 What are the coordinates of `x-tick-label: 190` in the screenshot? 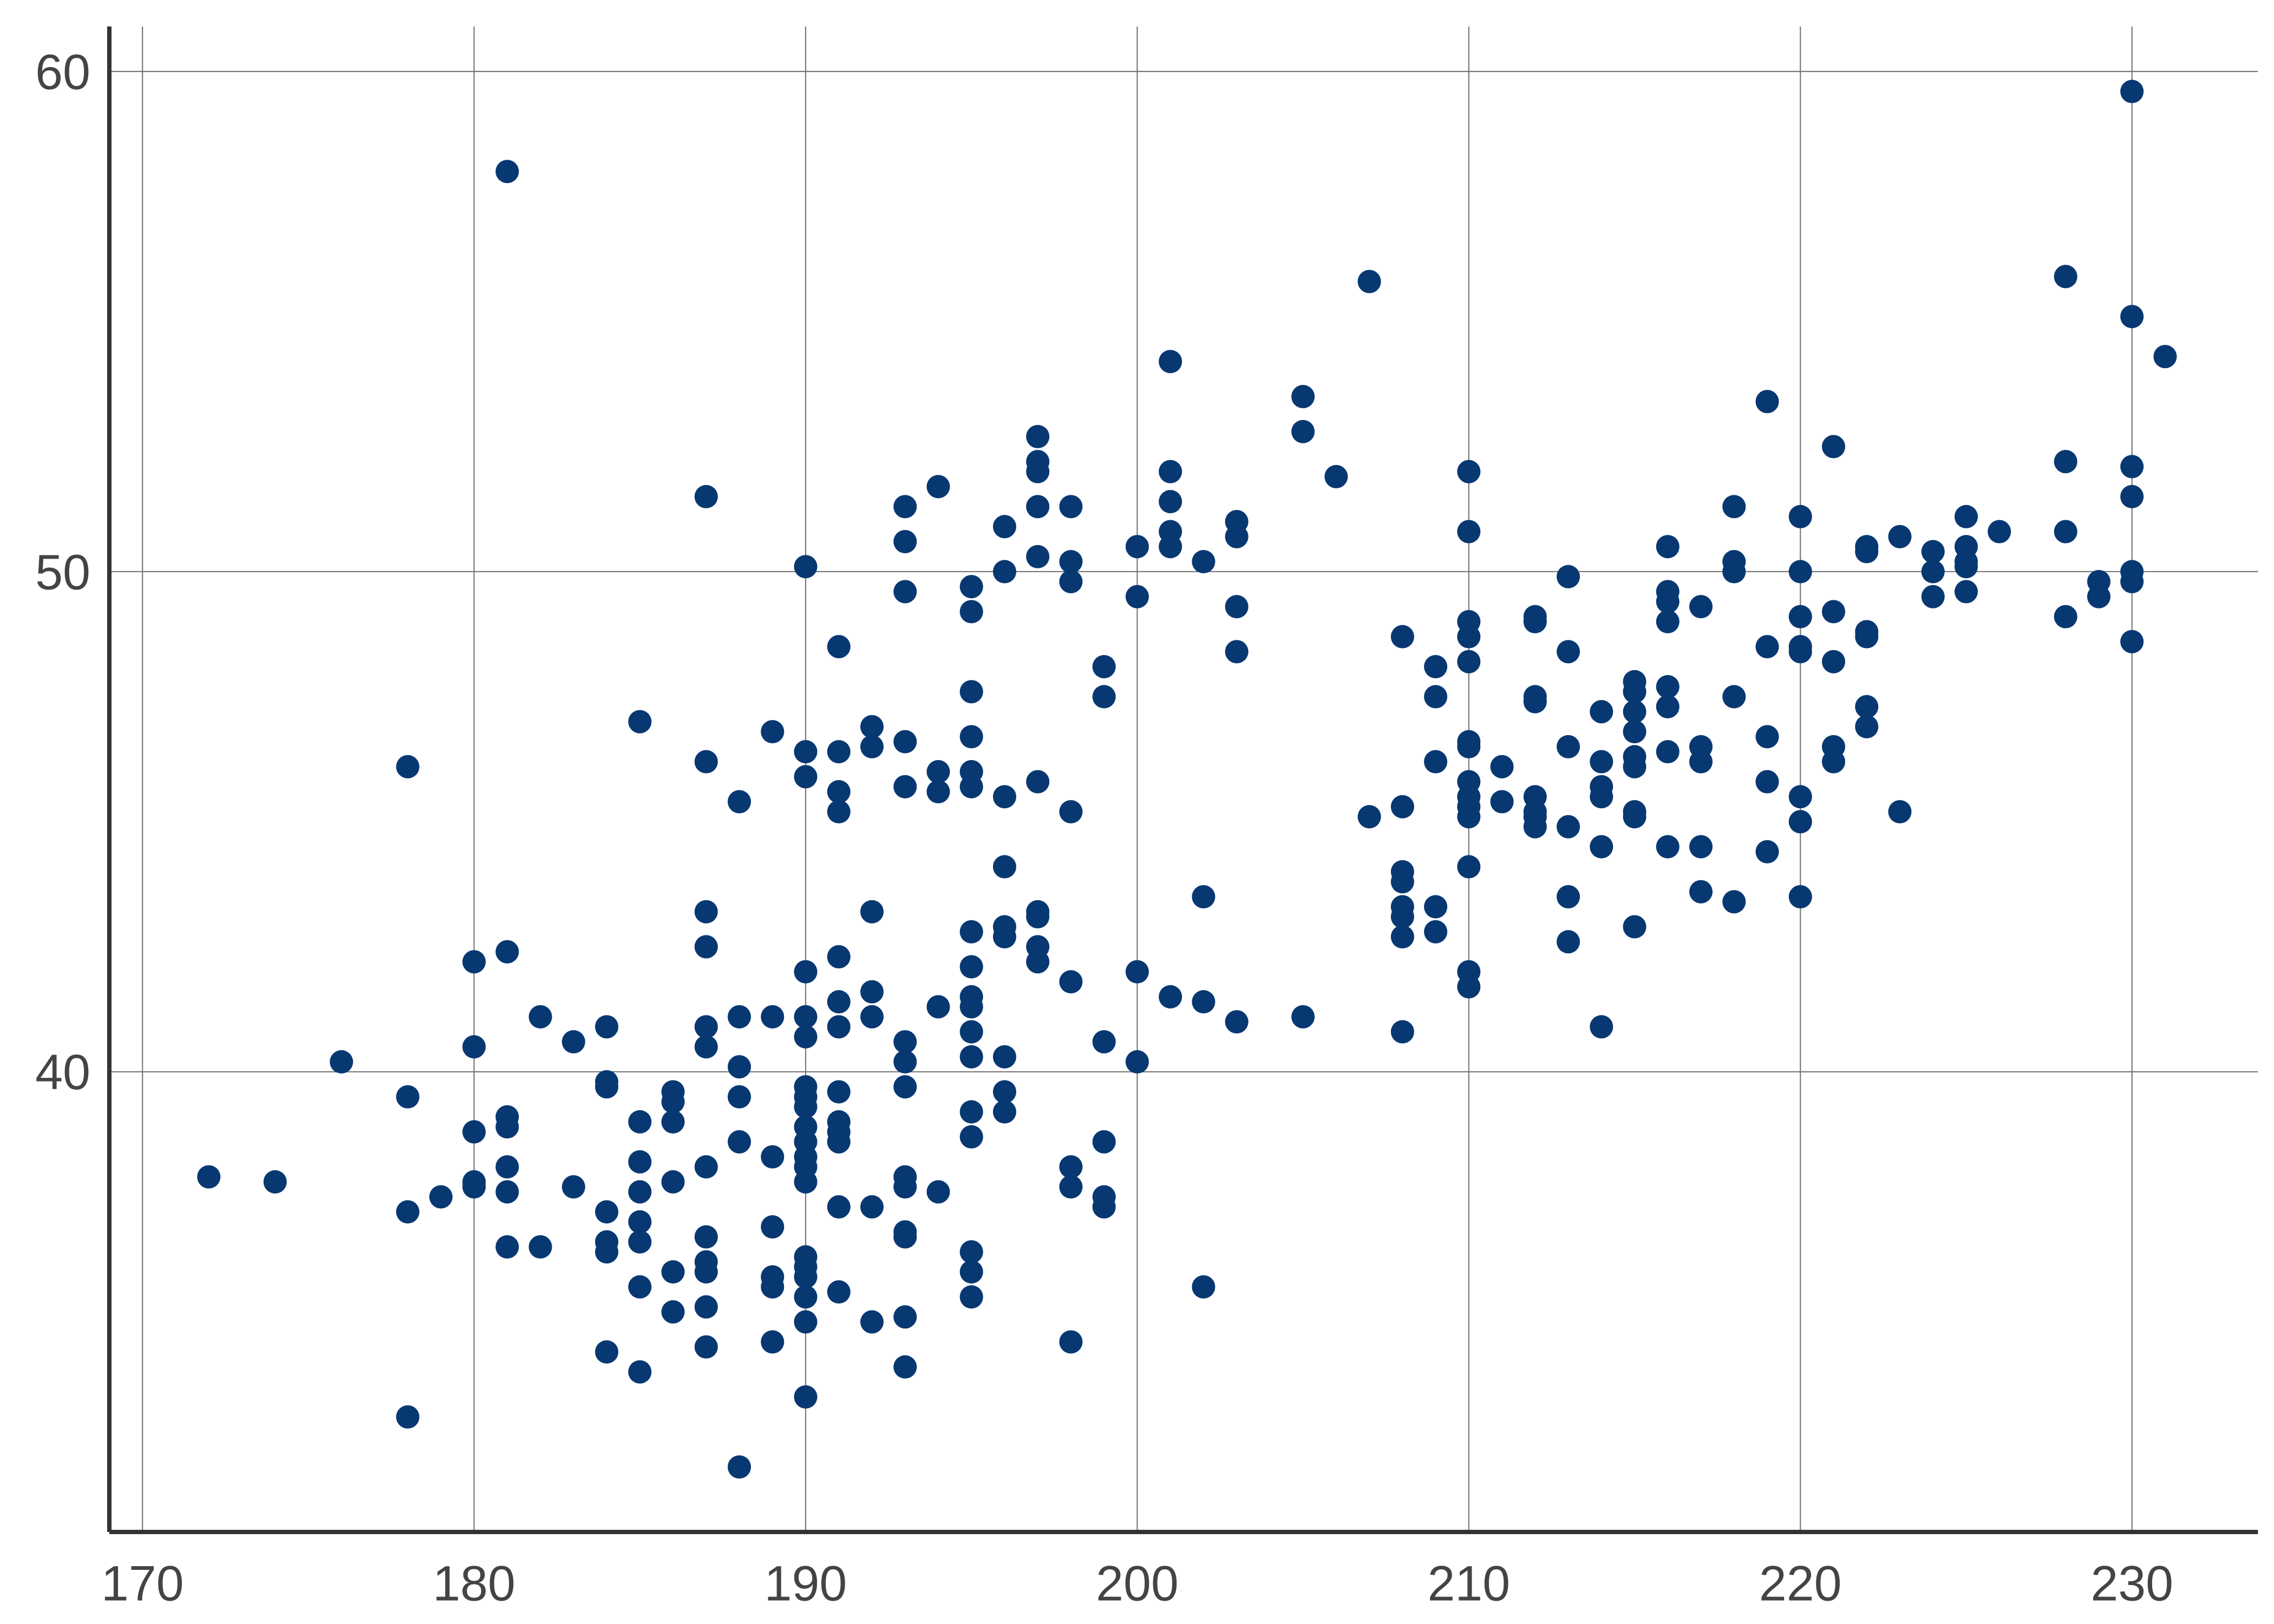 It's located at (806, 1584).